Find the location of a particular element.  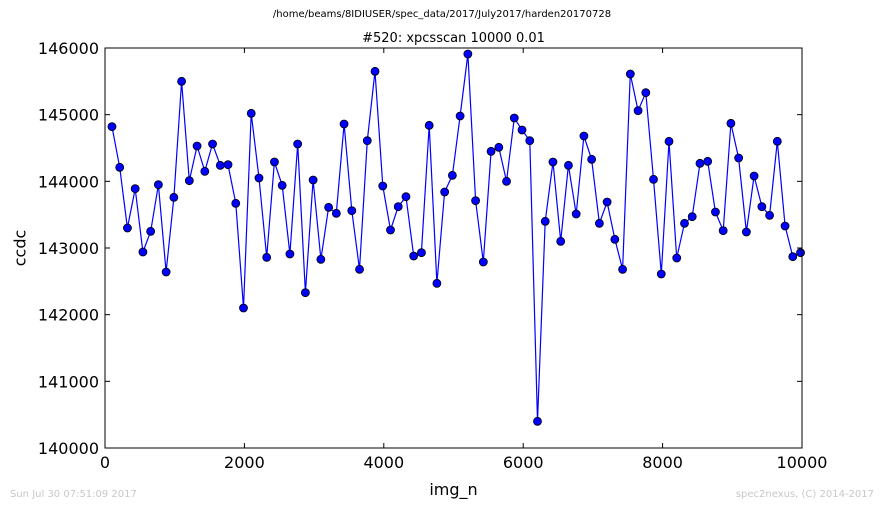

x-tick-label: 4000 is located at coordinates (383, 462).